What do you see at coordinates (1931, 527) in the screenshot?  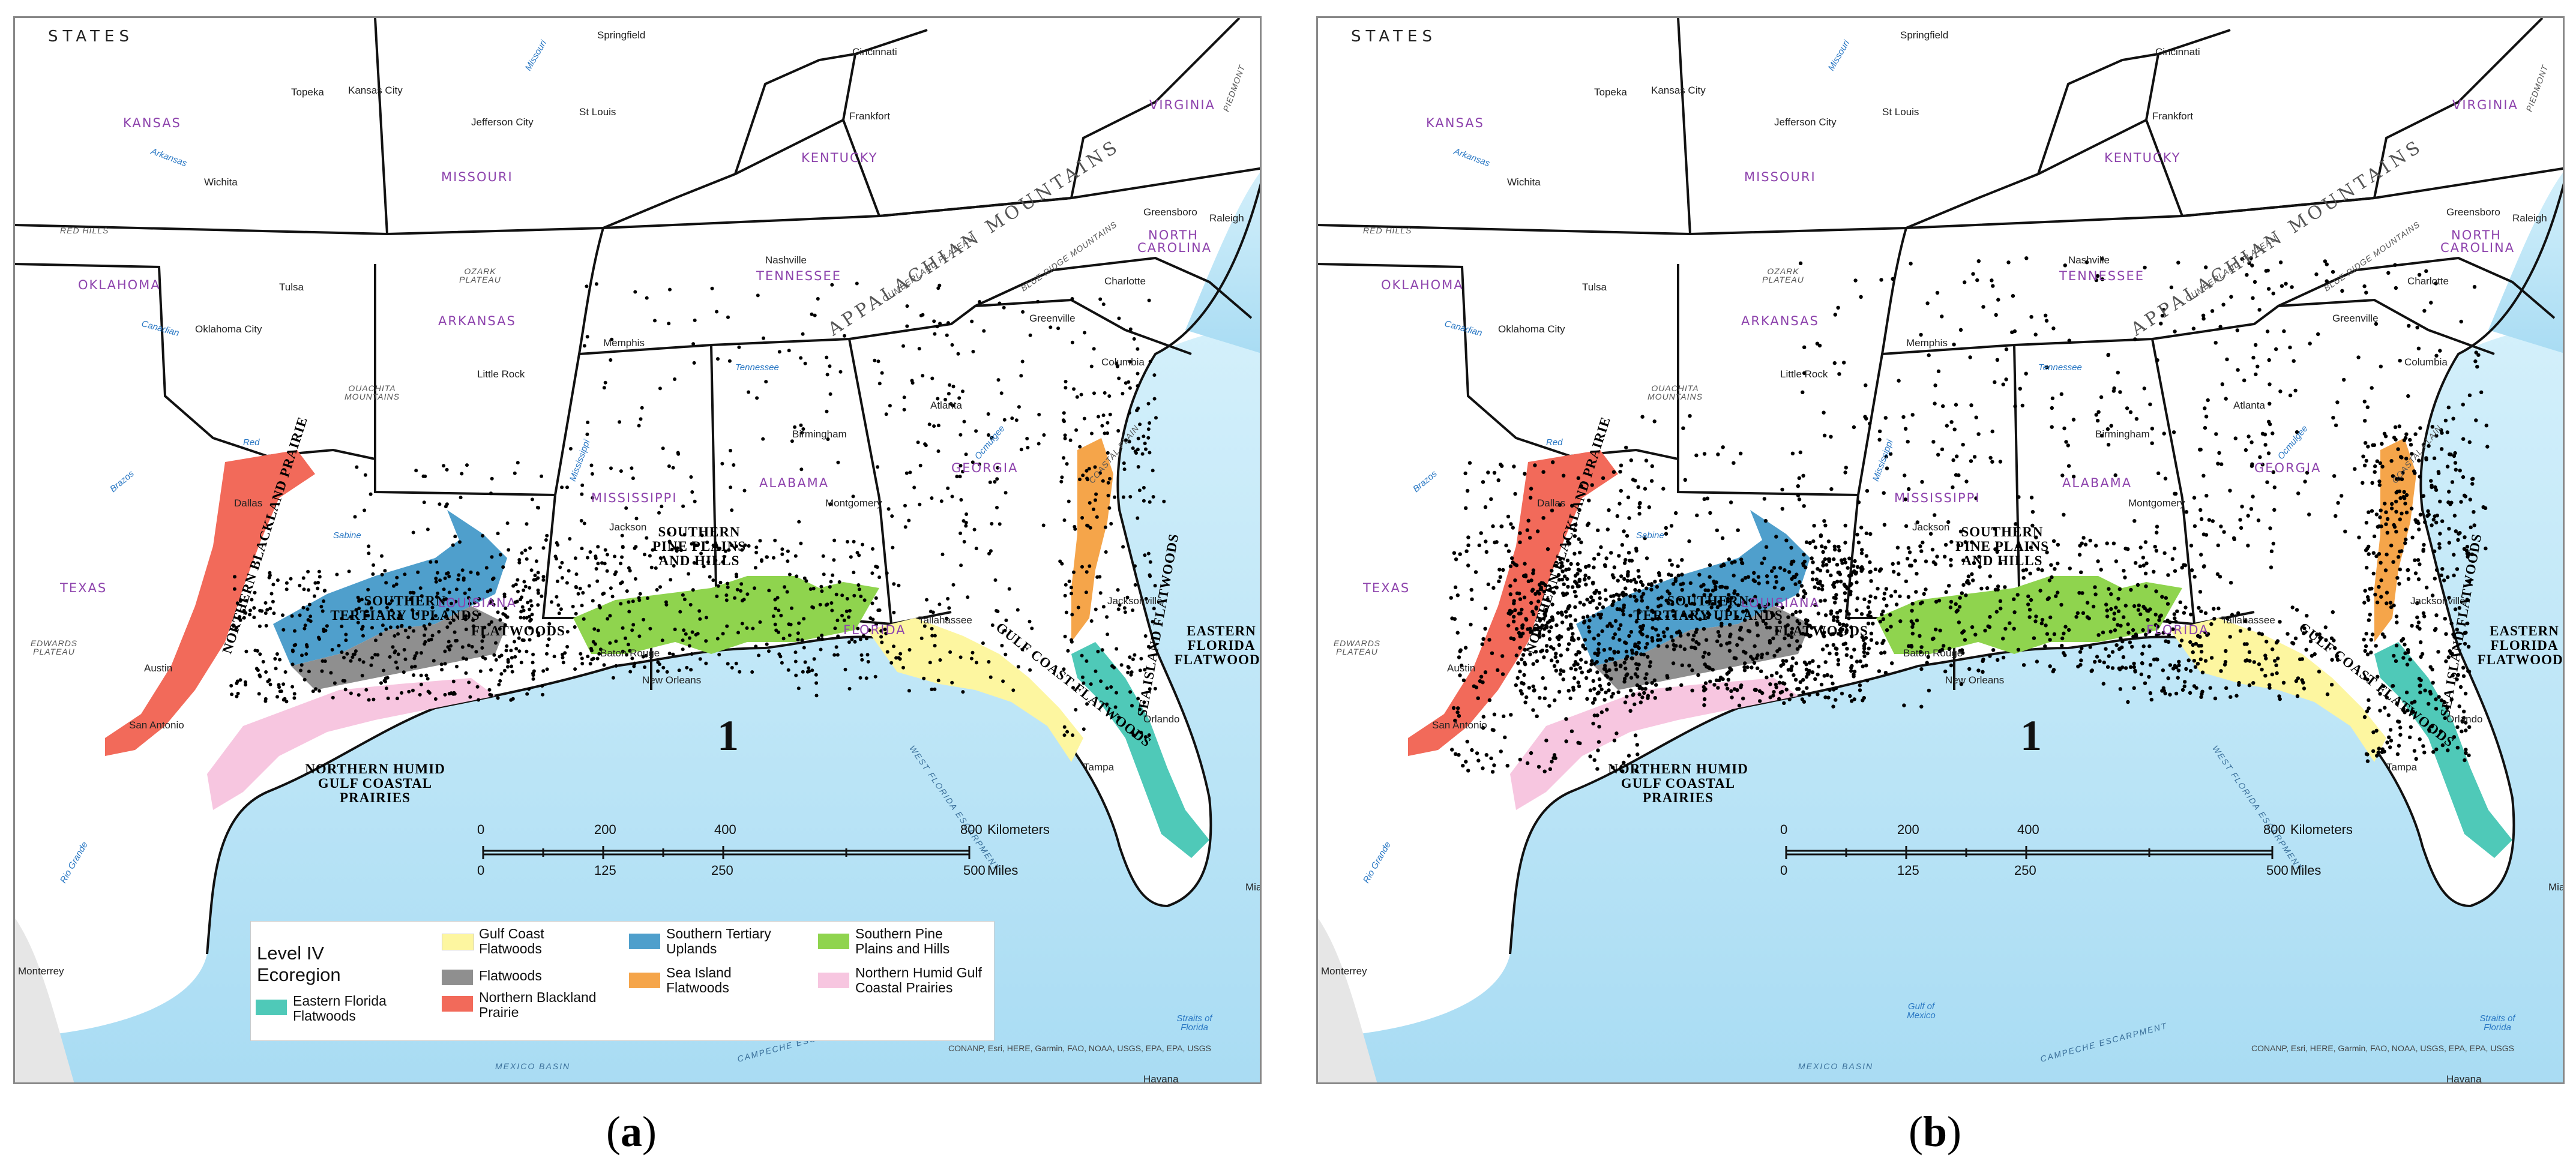 I see `city-jackson: Jackson` at bounding box center [1931, 527].